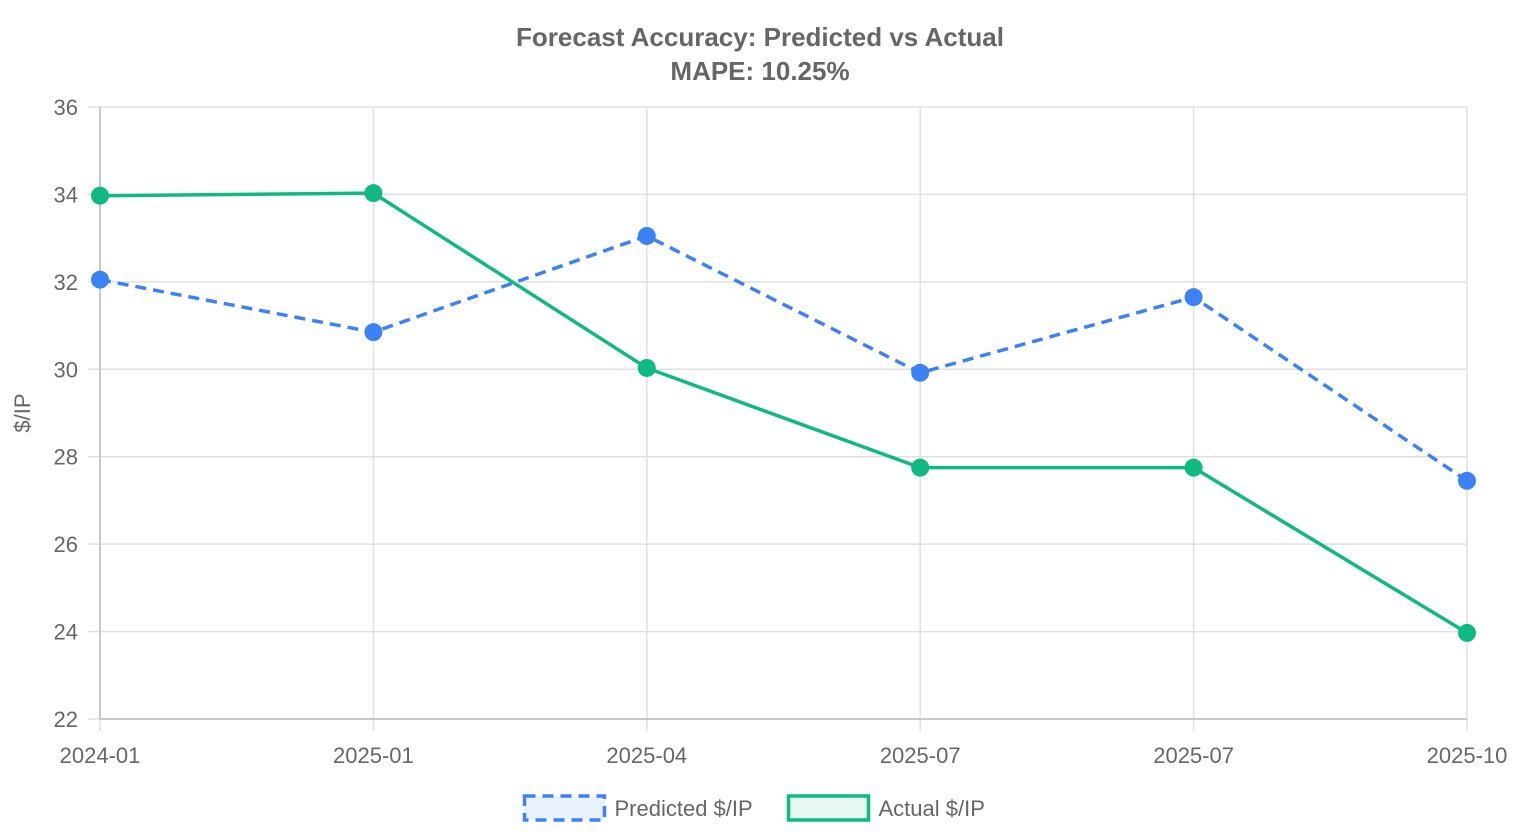 This screenshot has width=1520, height=840. What do you see at coordinates (66, 457) in the screenshot?
I see `y-tick-label: 28` at bounding box center [66, 457].